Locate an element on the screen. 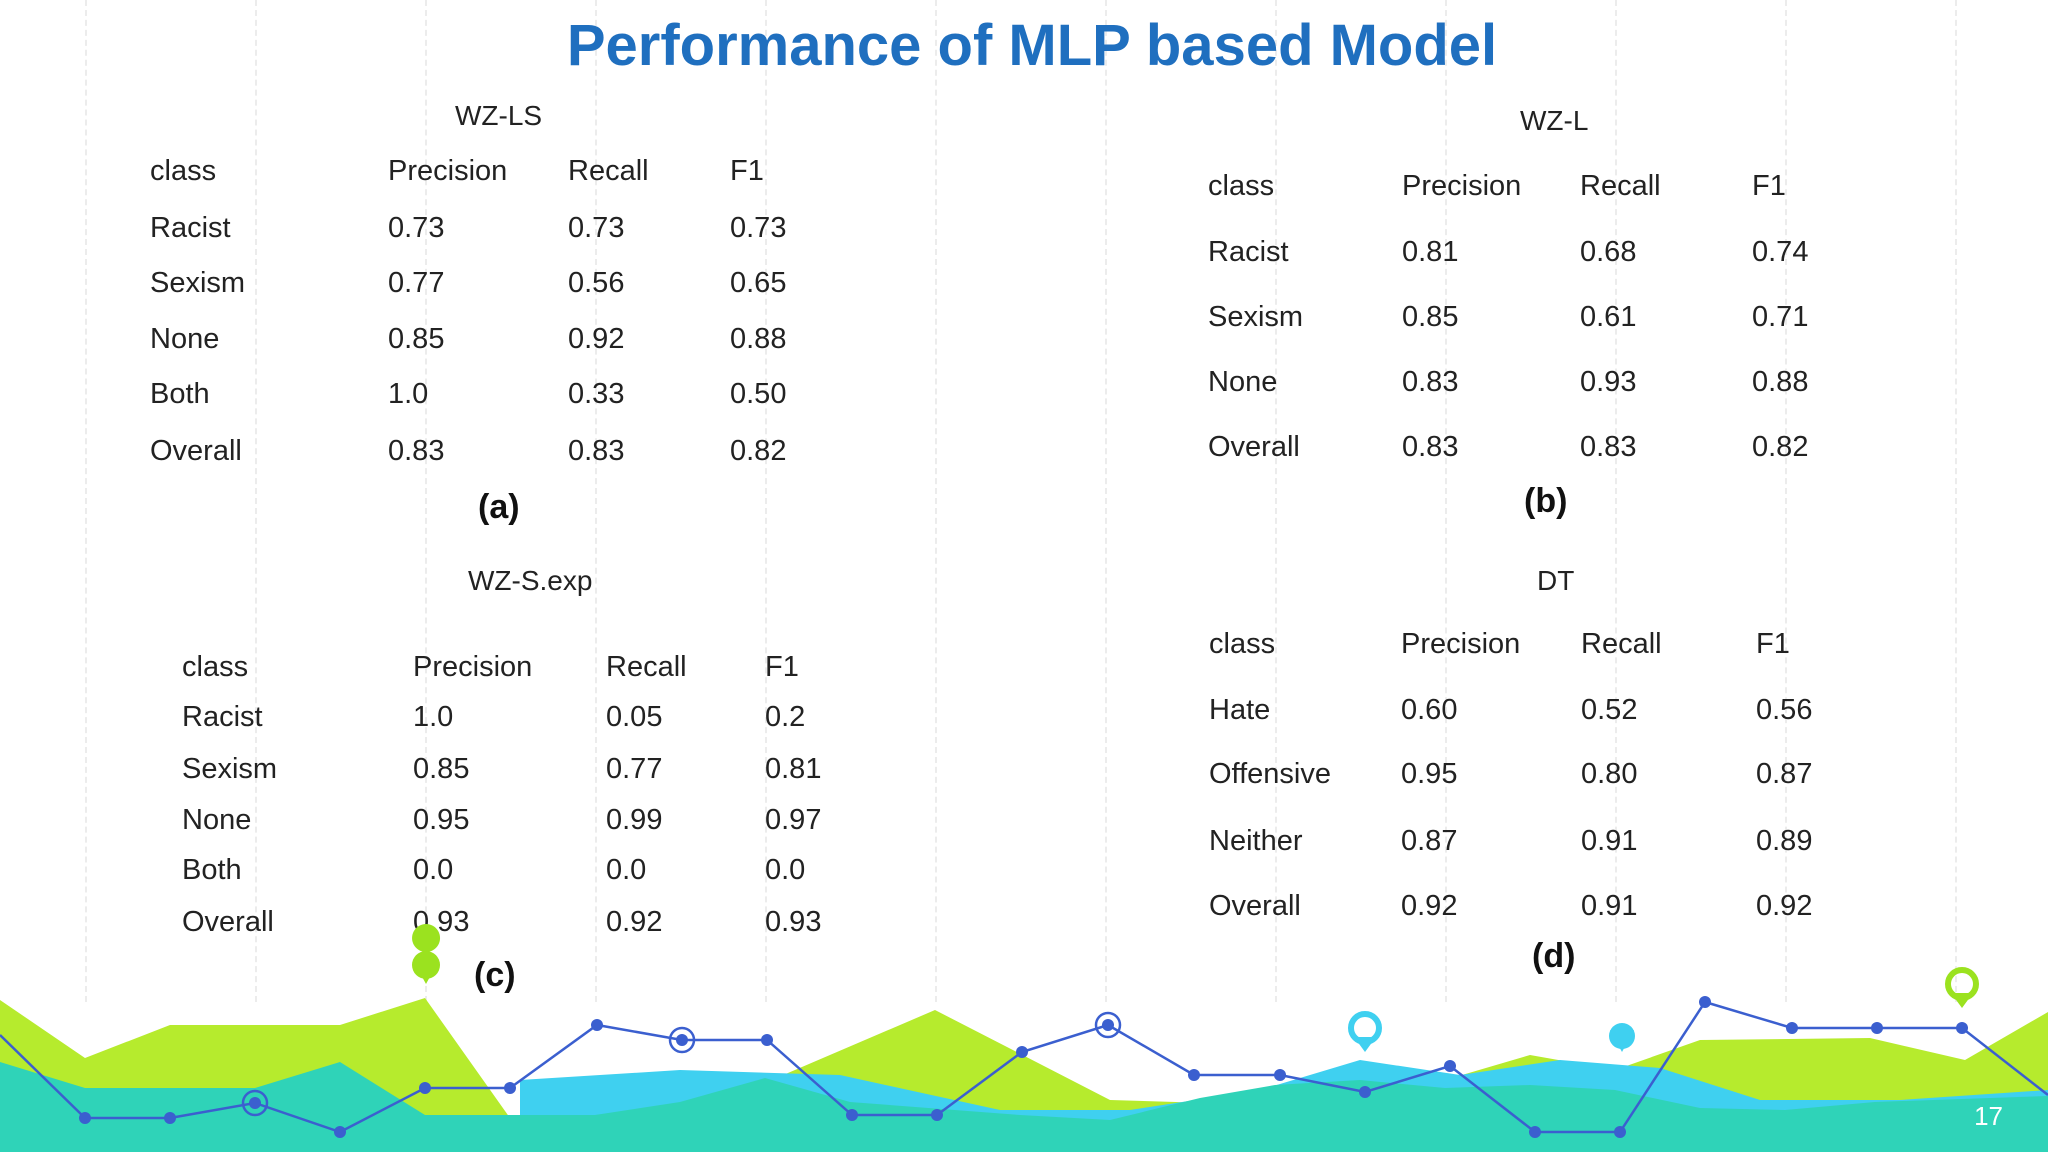 The width and height of the screenshot is (2048, 1152). cell-value: 0.89 is located at coordinates (1784, 841).